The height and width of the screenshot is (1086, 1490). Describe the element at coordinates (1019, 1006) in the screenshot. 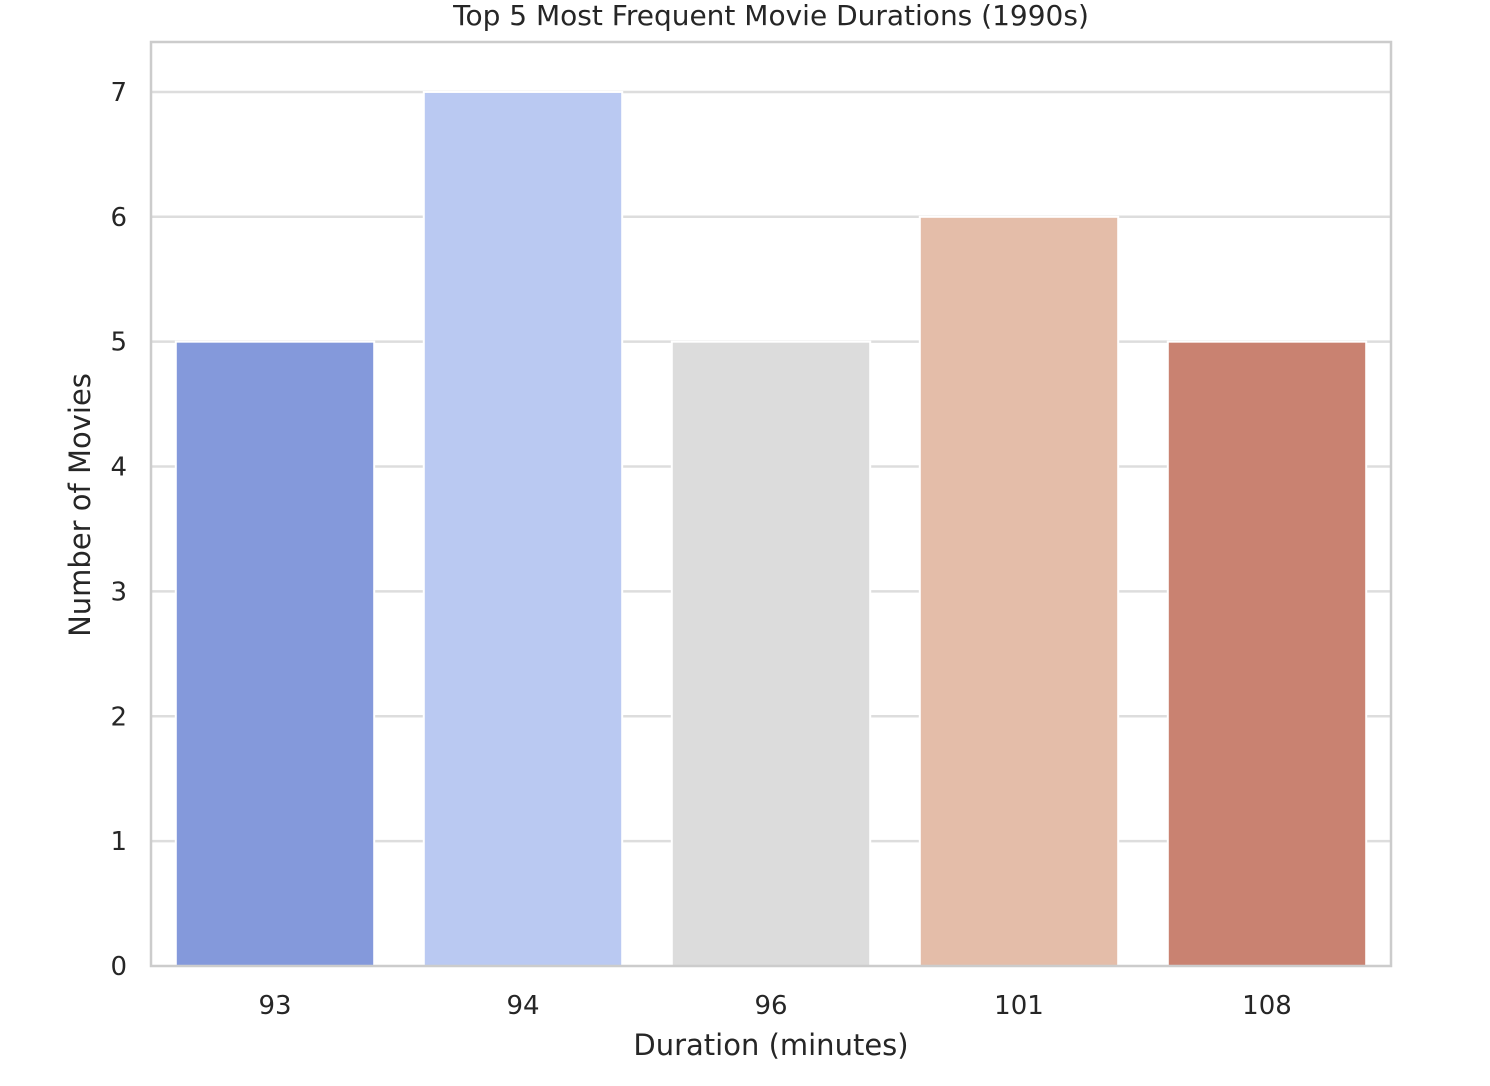

I see `x-tick-label: 101` at that location.